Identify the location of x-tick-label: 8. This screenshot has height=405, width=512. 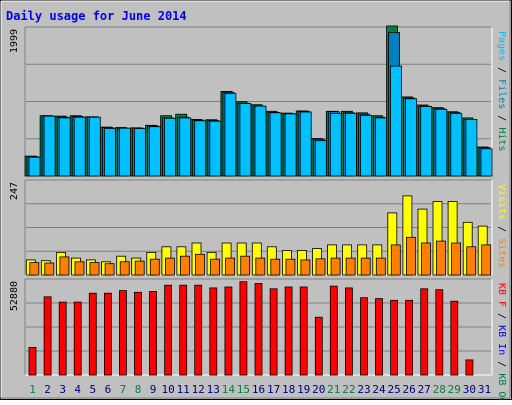
(138, 389).